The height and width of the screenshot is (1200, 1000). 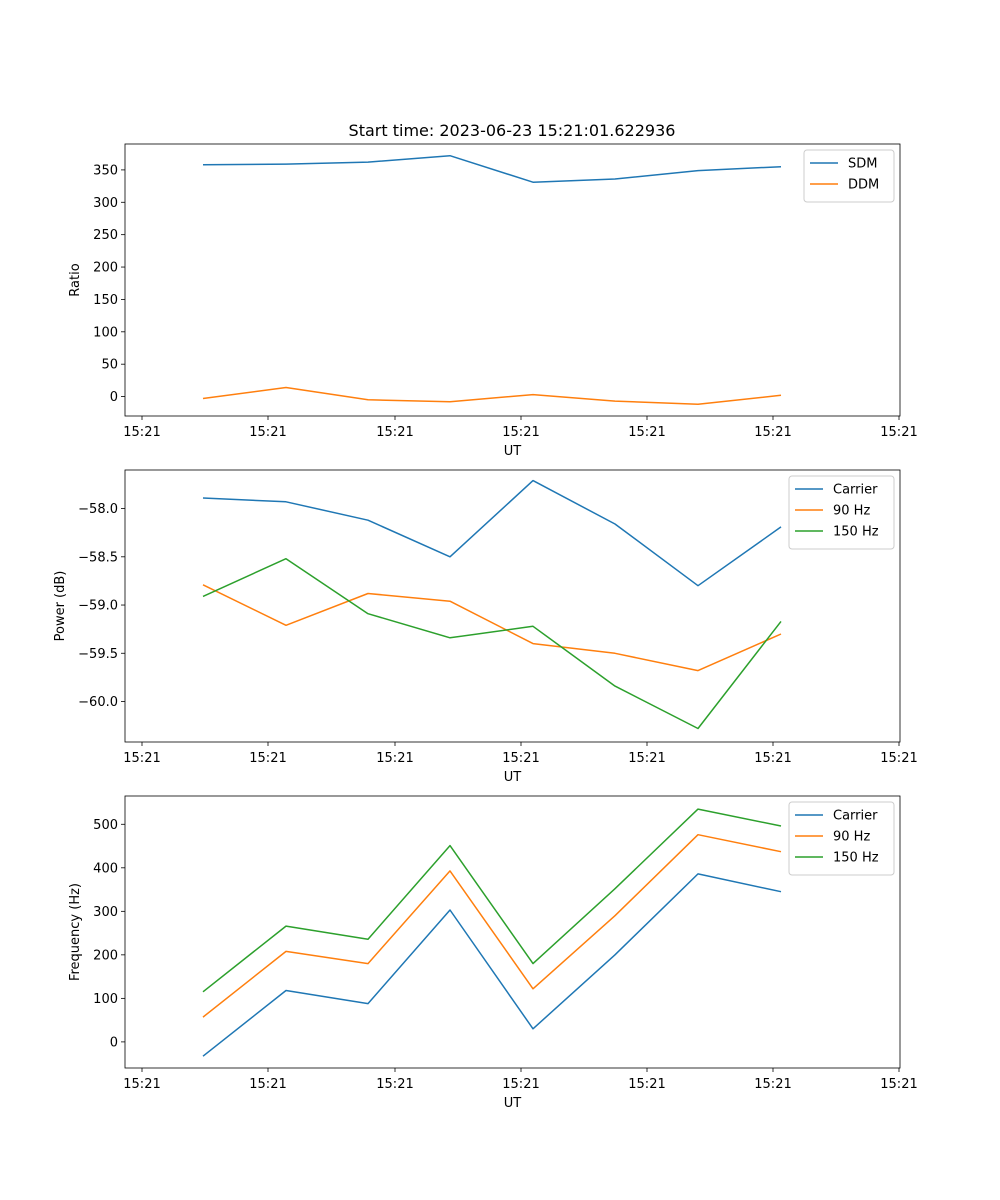 I want to click on legend-label: SDM, so click(x=862, y=164).